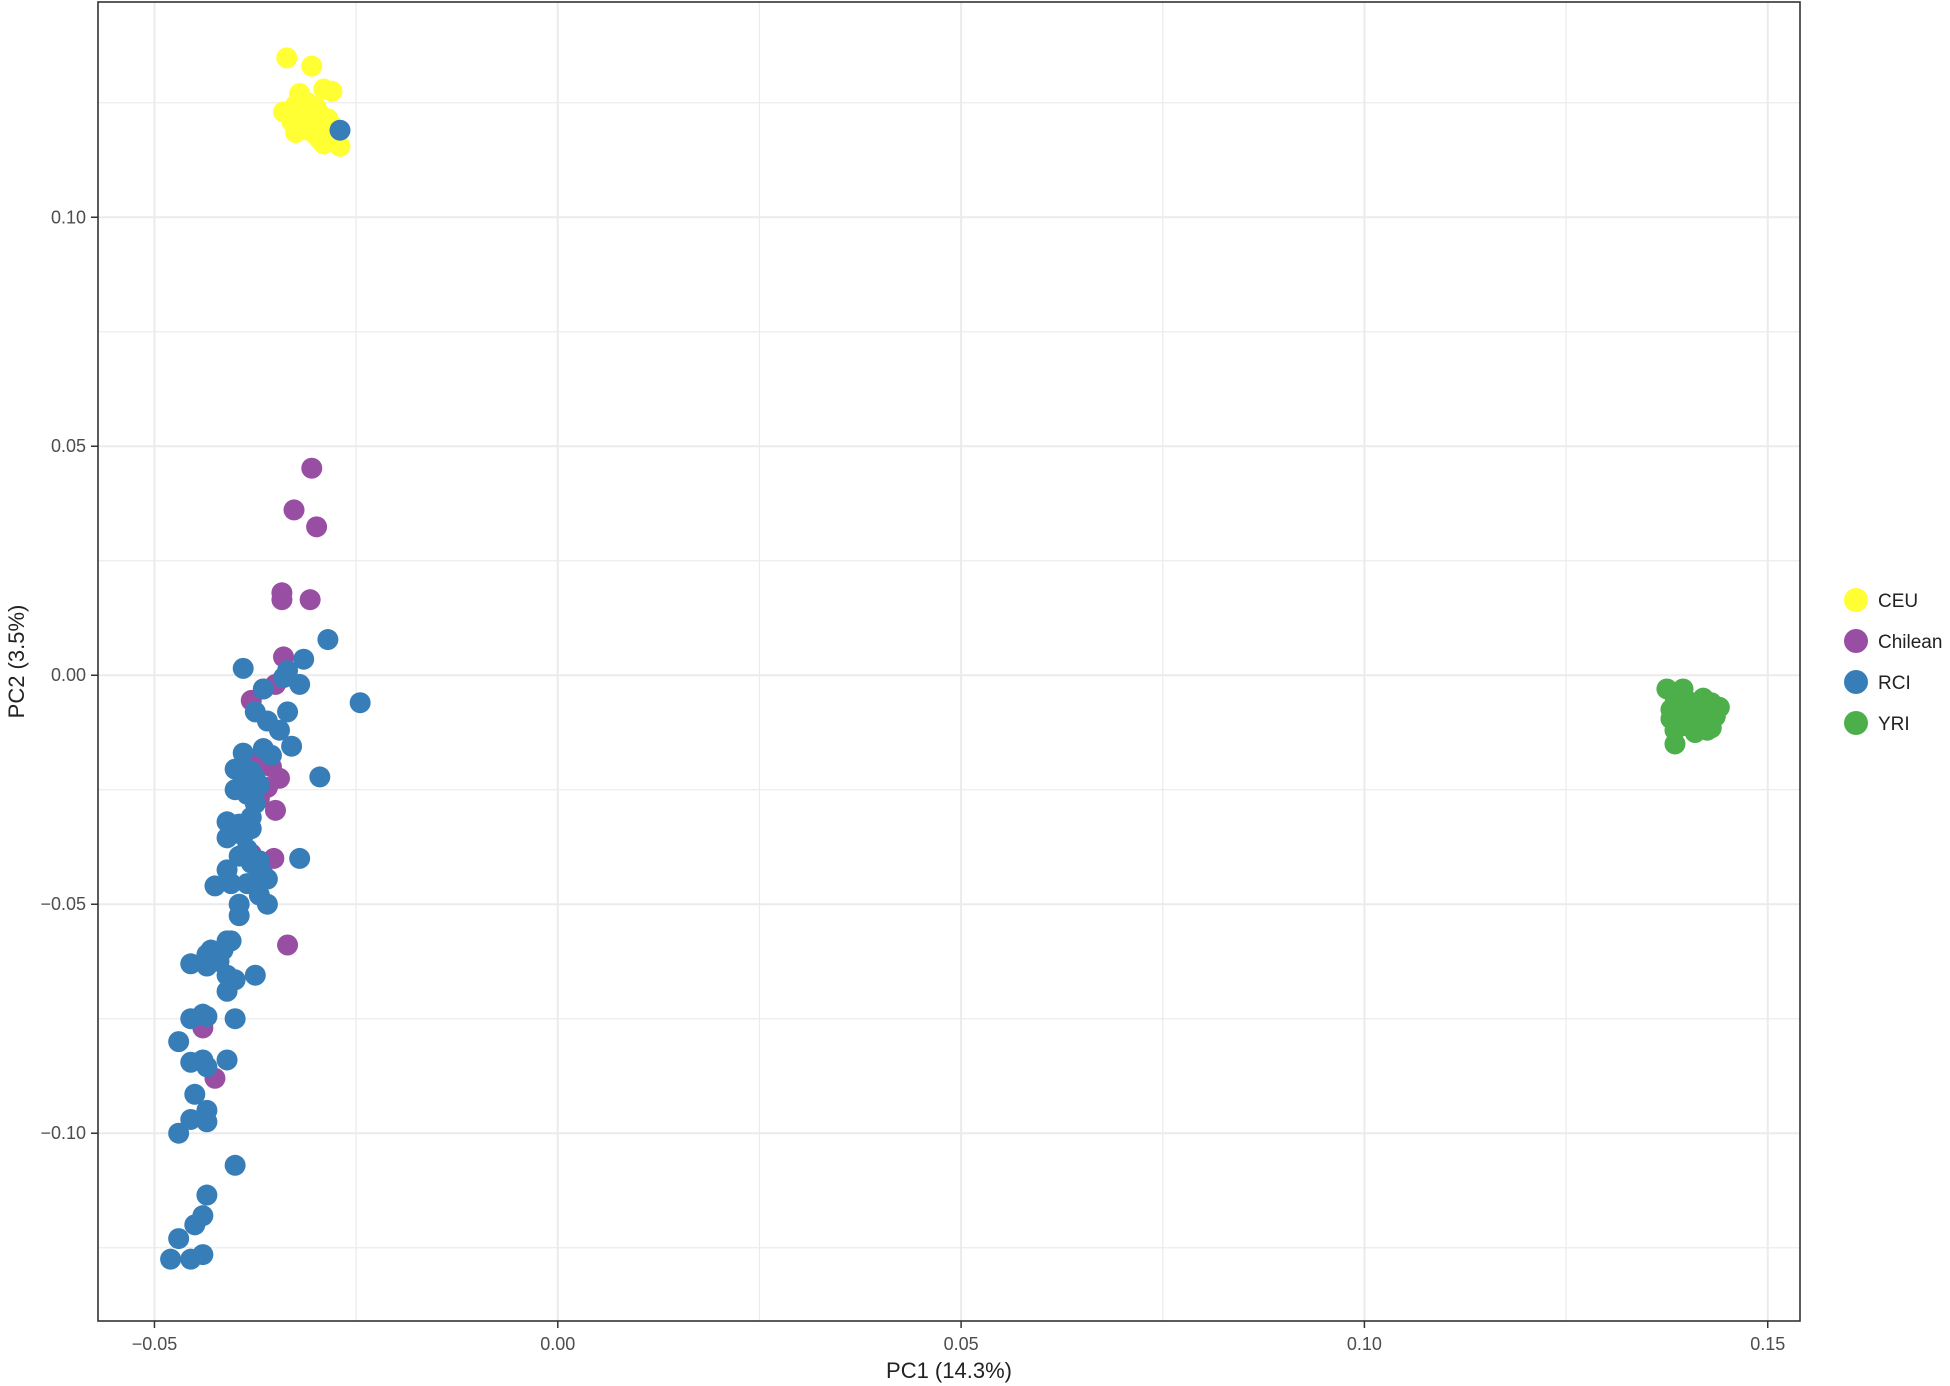 This screenshot has width=1950, height=1386. I want to click on y-tick-label: 0.05, so click(68, 446).